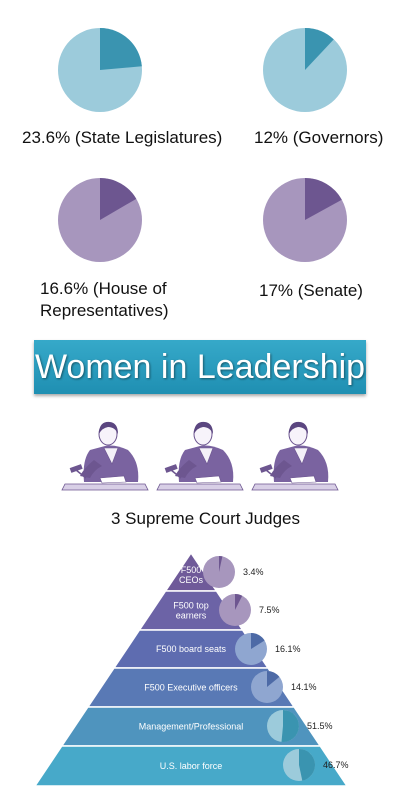 The height and width of the screenshot is (803, 411). I want to click on pie-state-legislatures-women-slice, so click(121, 49).